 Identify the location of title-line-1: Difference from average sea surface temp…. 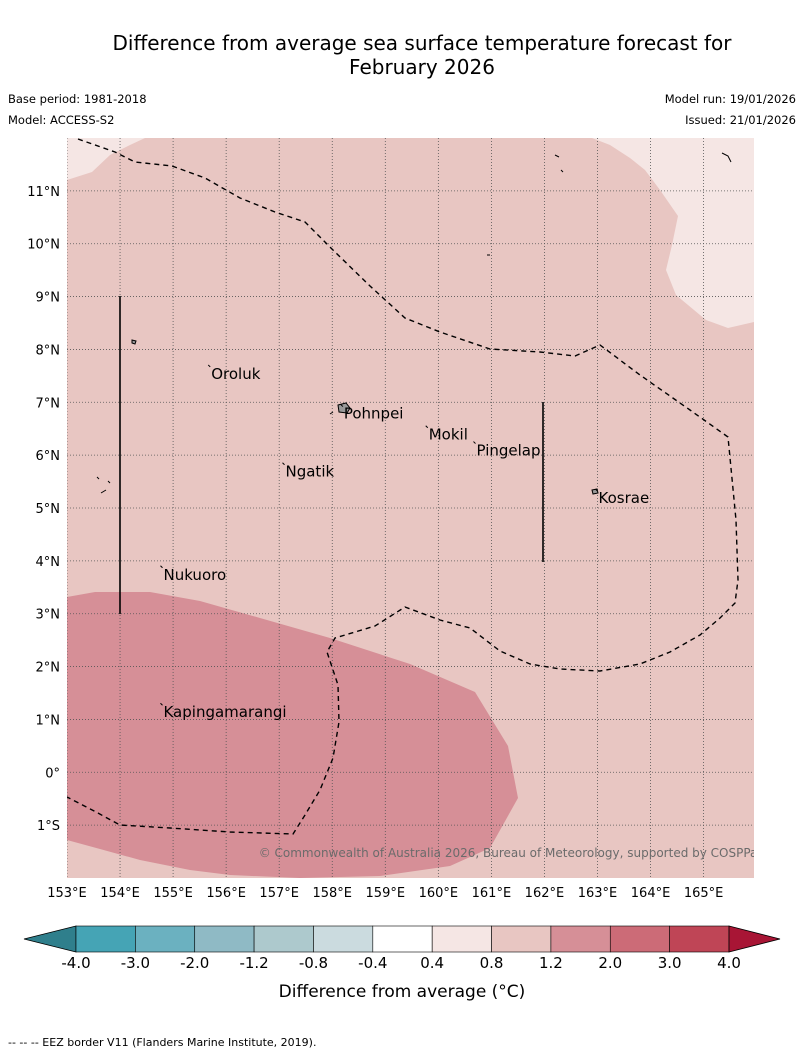
(422, 43).